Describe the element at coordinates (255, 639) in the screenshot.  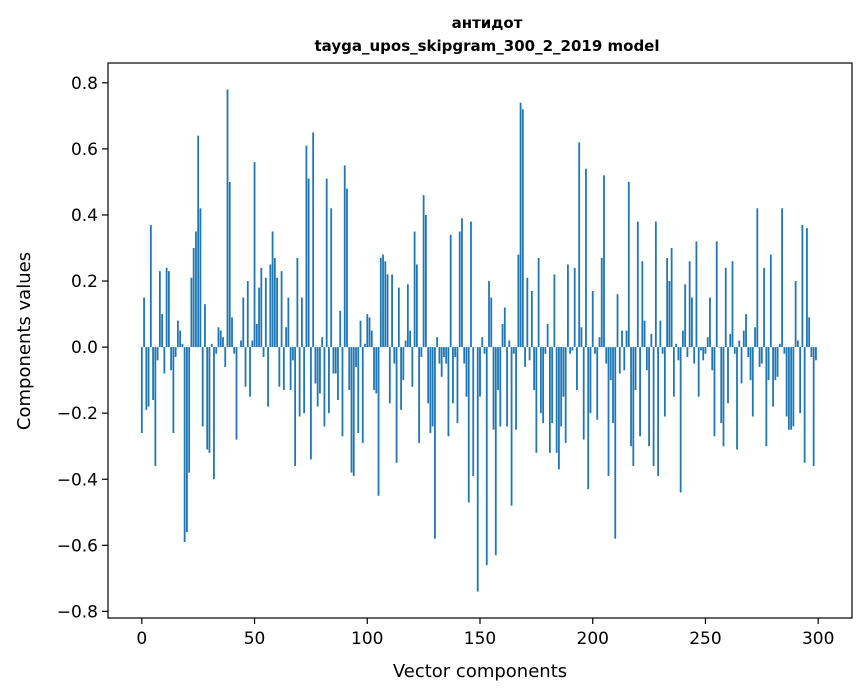
I see `x-tick-label: 50` at that location.